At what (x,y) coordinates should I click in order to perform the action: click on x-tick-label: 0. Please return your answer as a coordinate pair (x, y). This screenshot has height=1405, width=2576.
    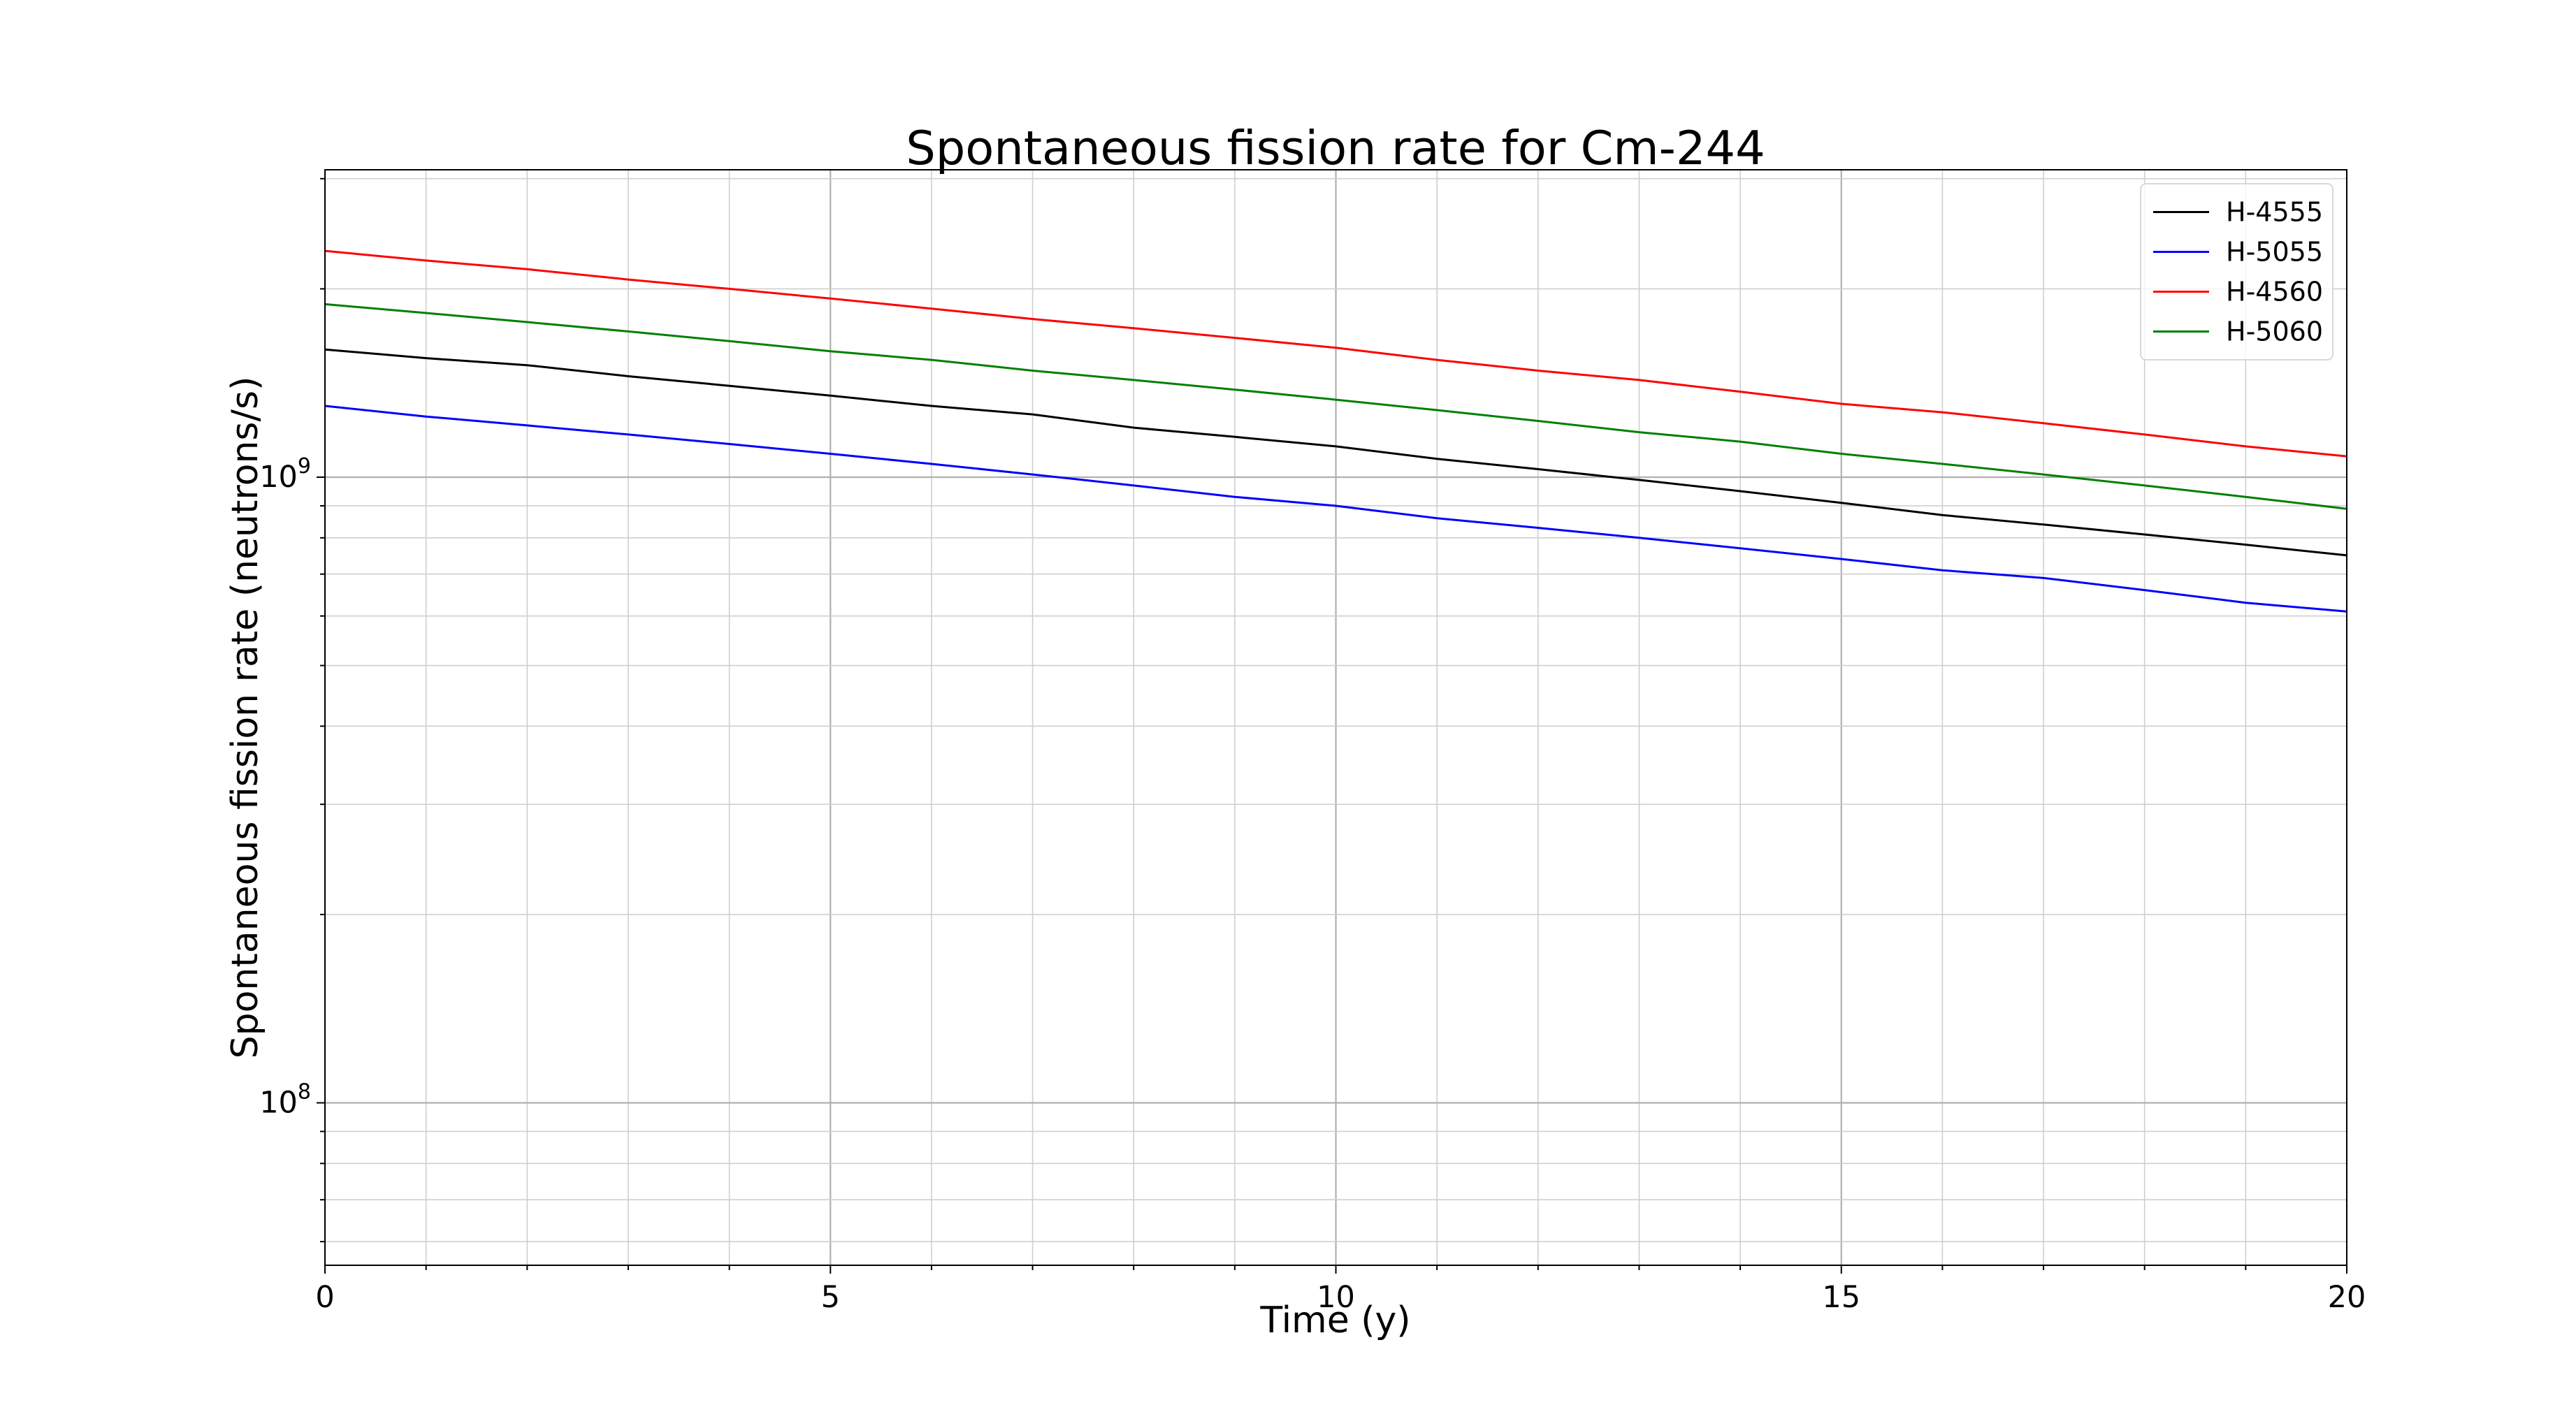
    Looking at the image, I should click on (324, 1297).